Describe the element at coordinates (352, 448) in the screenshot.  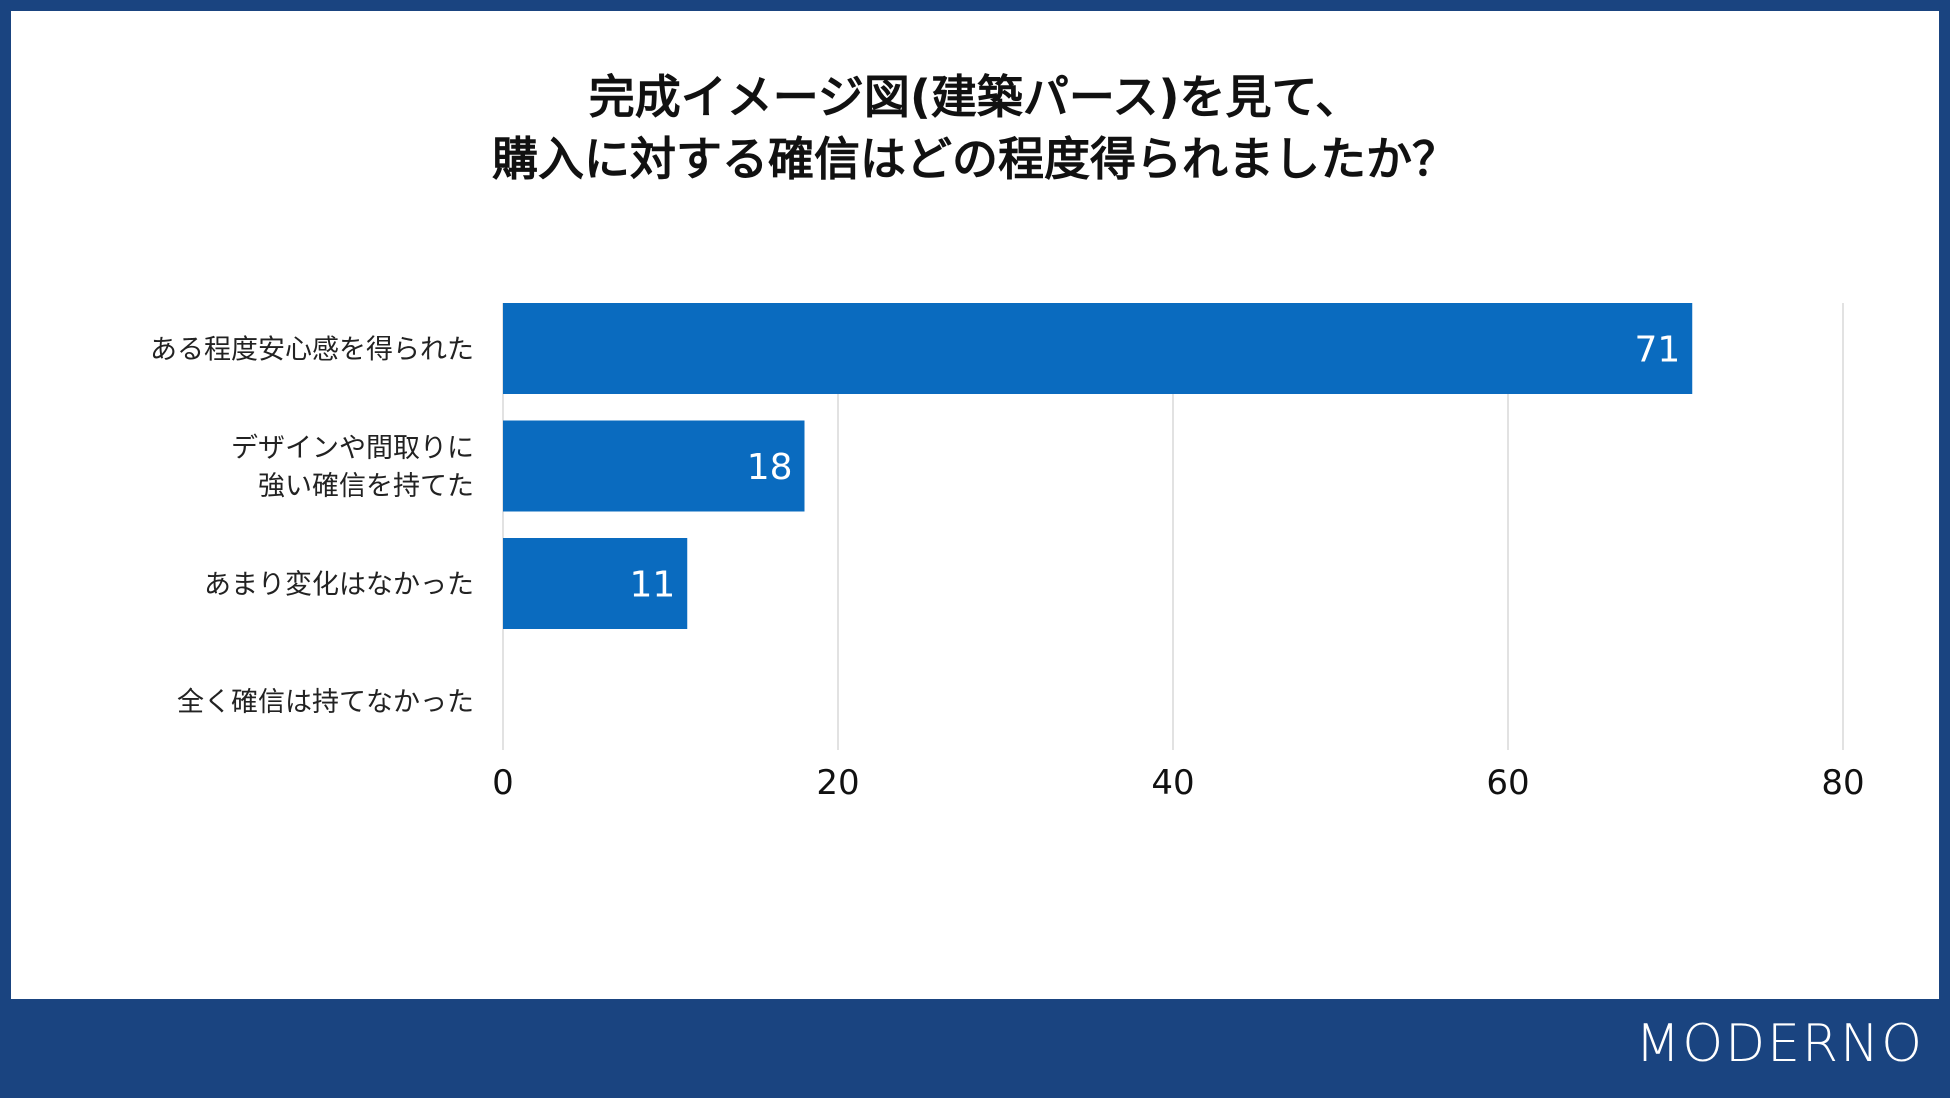
I see `category-label: デザインや間取りに` at that location.